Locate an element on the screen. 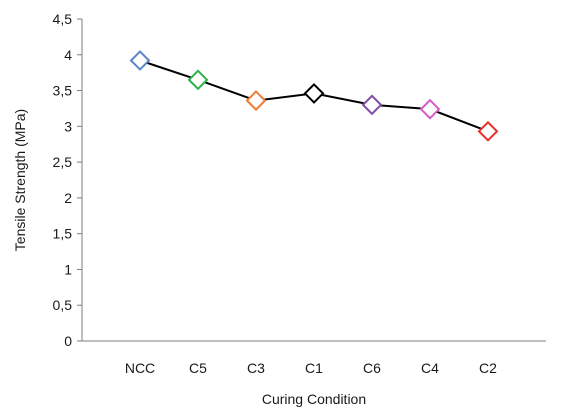 This screenshot has height=410, width=563. data-markers is located at coordinates (314, 96).